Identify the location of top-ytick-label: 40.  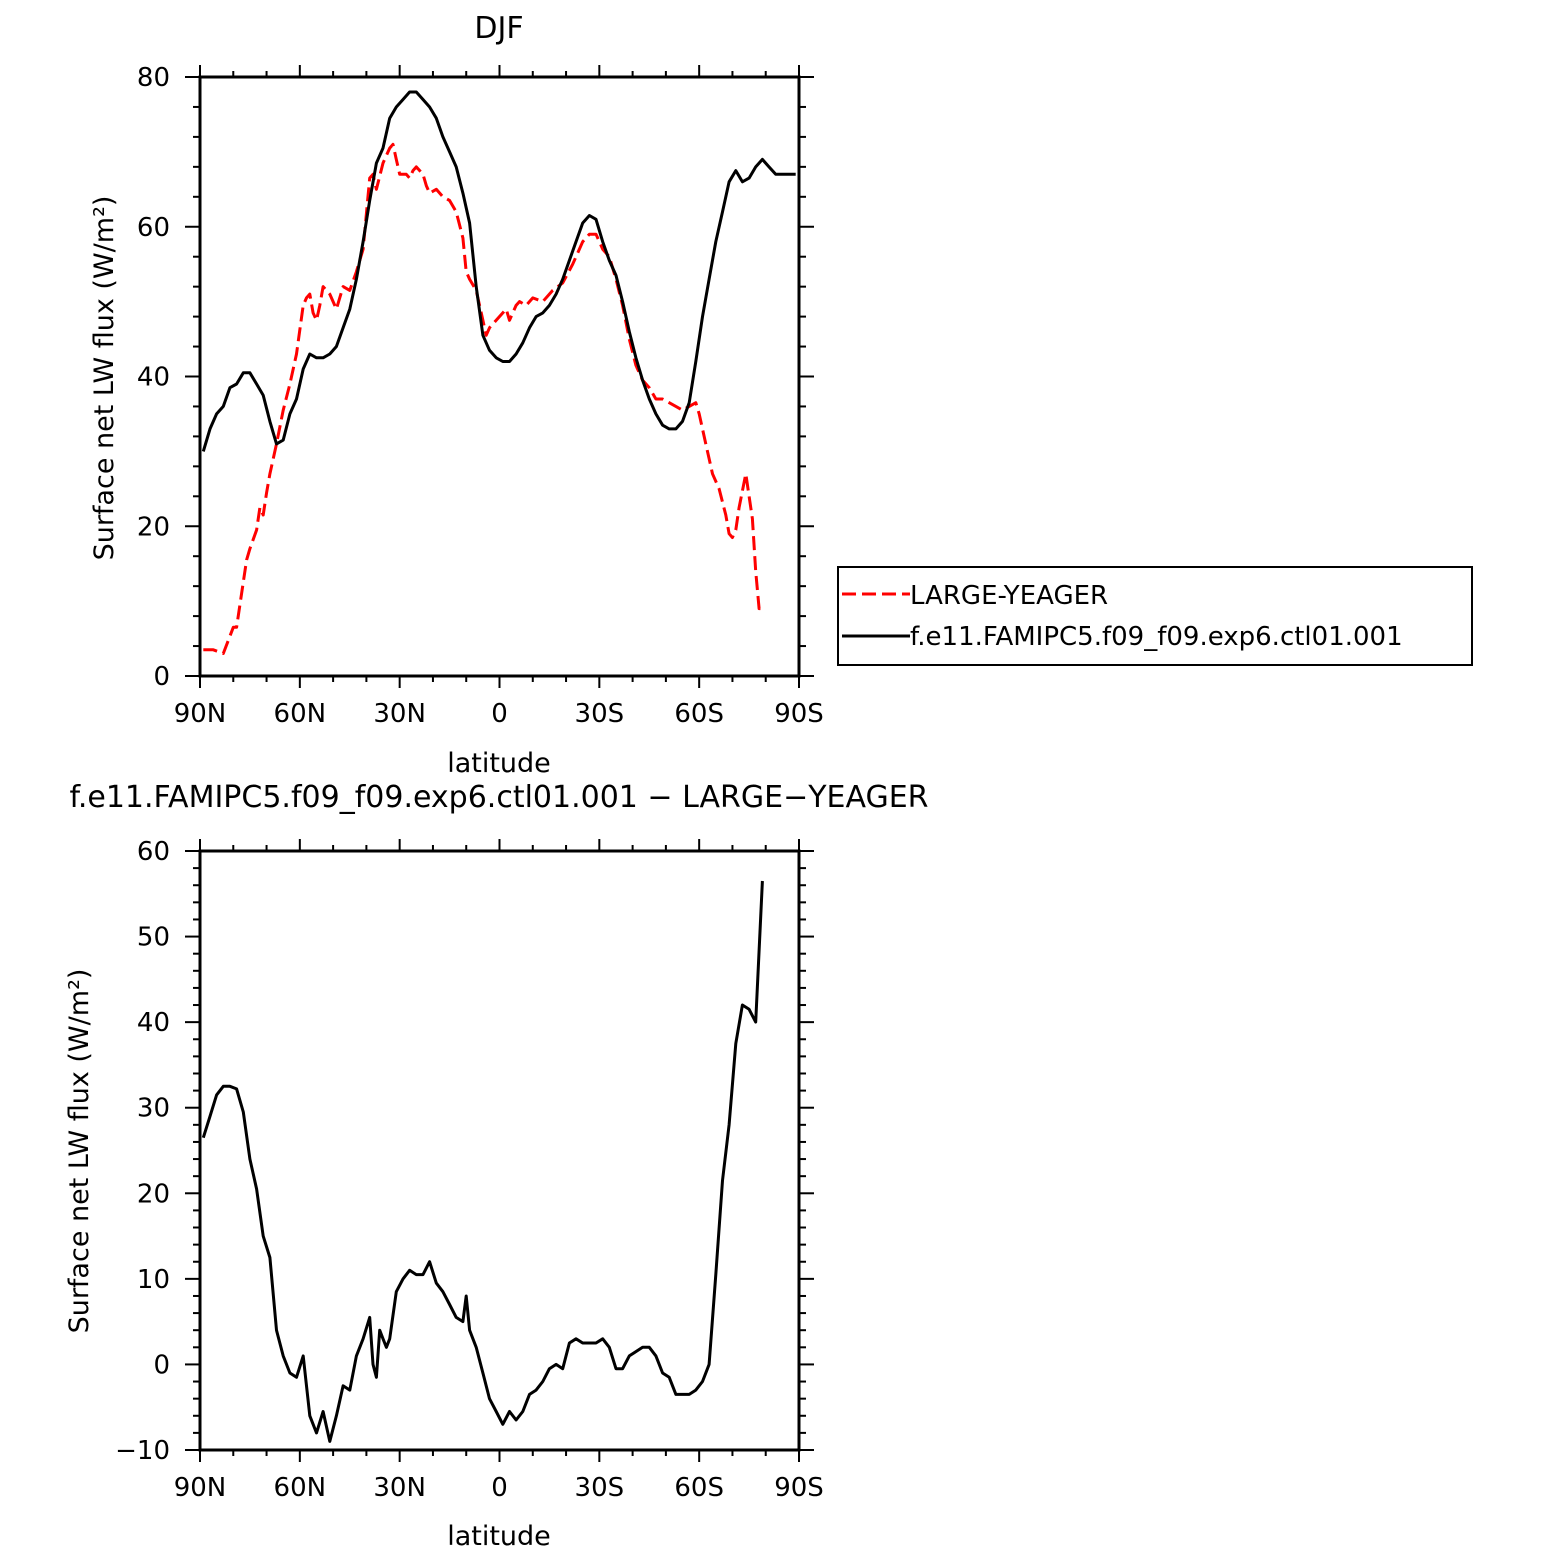
(153, 378).